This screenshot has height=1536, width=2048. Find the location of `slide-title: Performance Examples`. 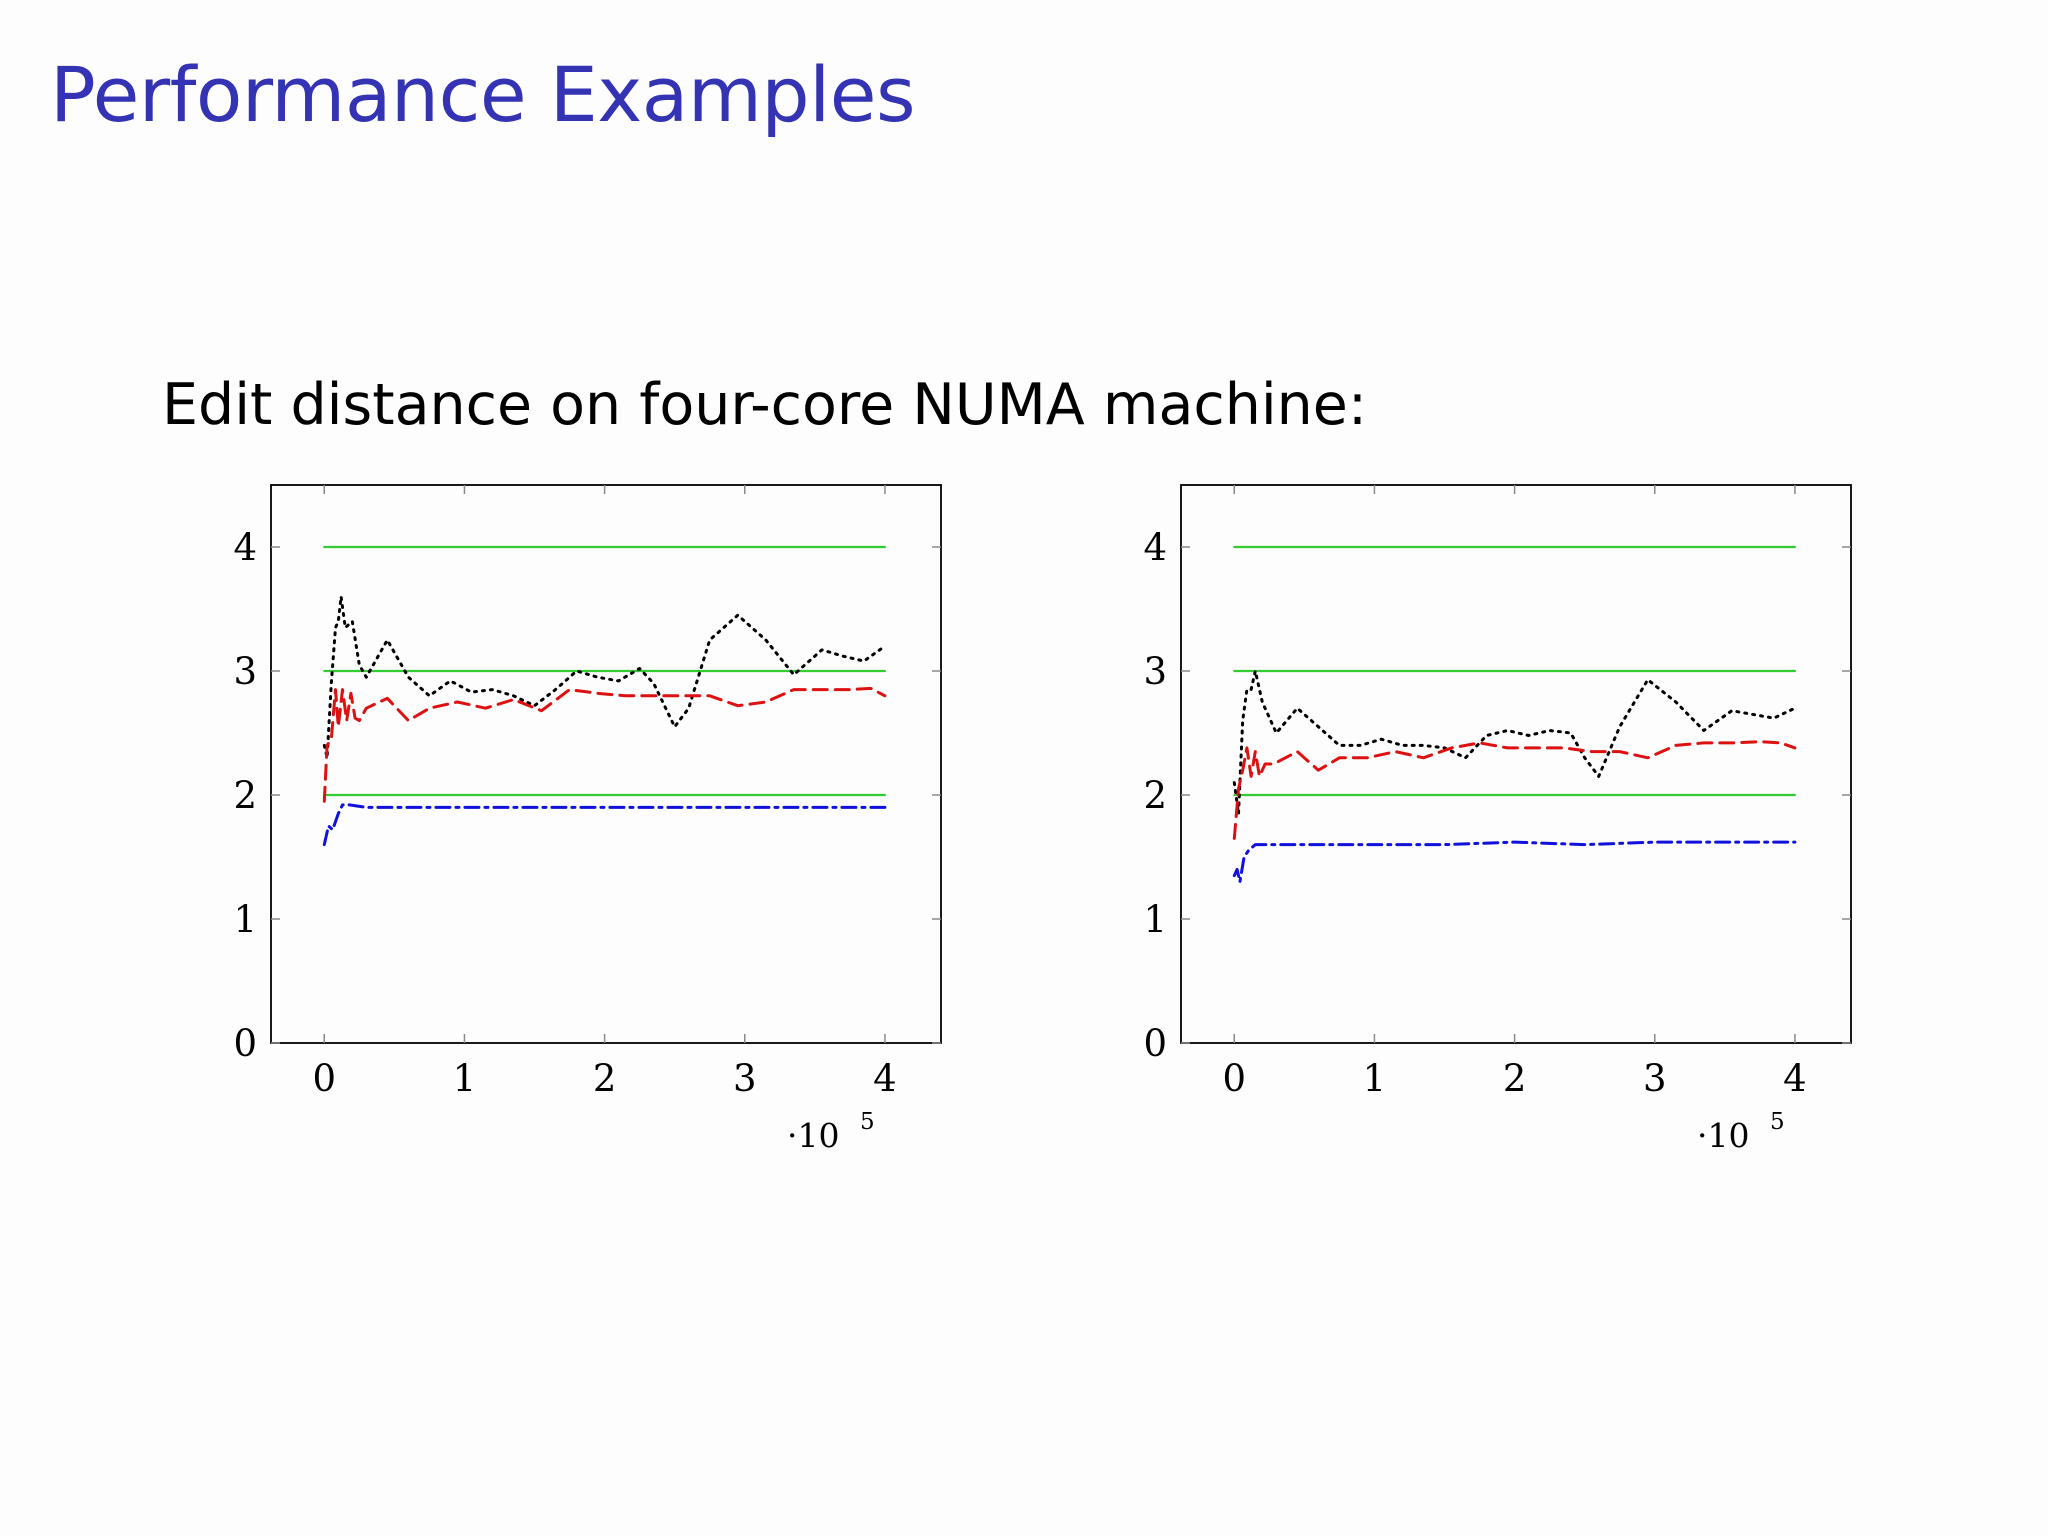

slide-title: Performance Examples is located at coordinates (483, 94).